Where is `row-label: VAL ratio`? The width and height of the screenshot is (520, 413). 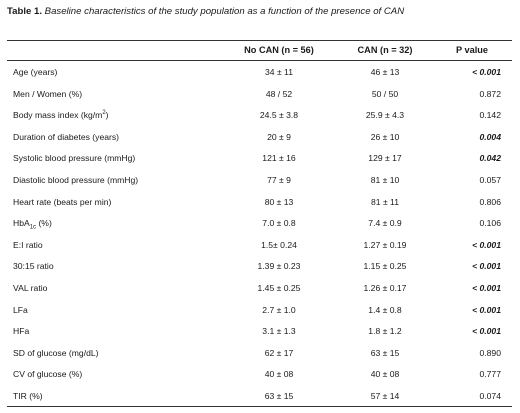
row-label: VAL ratio is located at coordinates (30, 287).